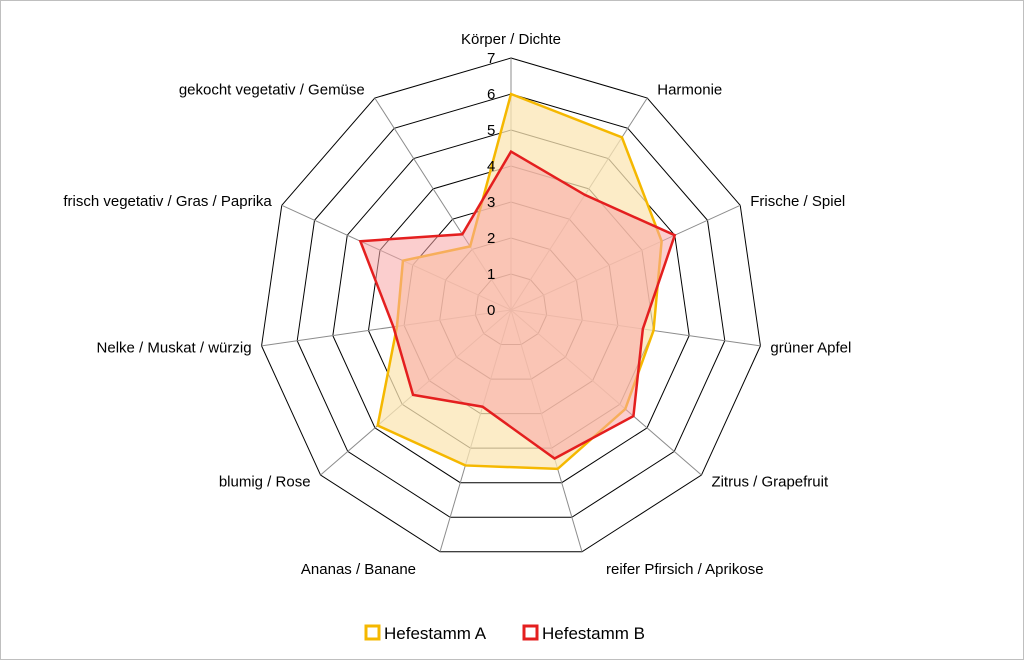 The width and height of the screenshot is (1024, 660). What do you see at coordinates (491, 58) in the screenshot?
I see `tick-label-7: 7` at bounding box center [491, 58].